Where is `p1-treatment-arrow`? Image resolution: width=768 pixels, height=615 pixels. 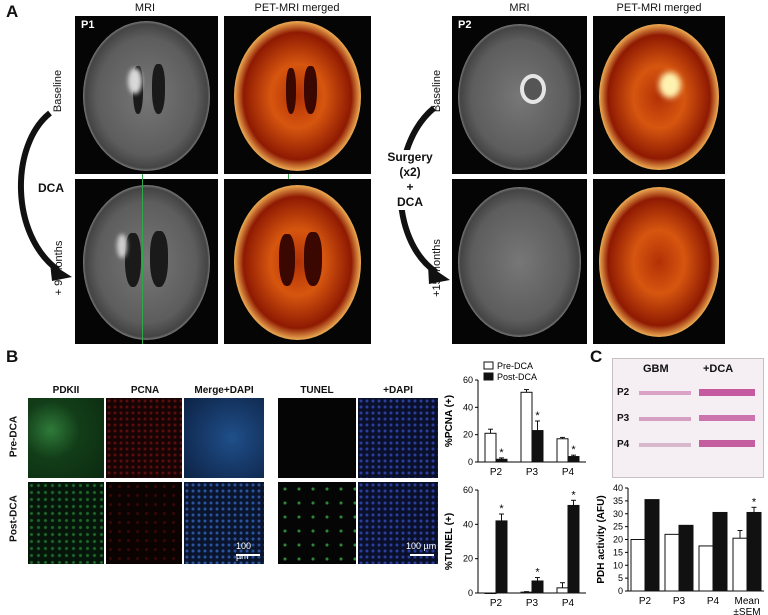
p1-treatment-arrow is located at coordinates (44, 195).